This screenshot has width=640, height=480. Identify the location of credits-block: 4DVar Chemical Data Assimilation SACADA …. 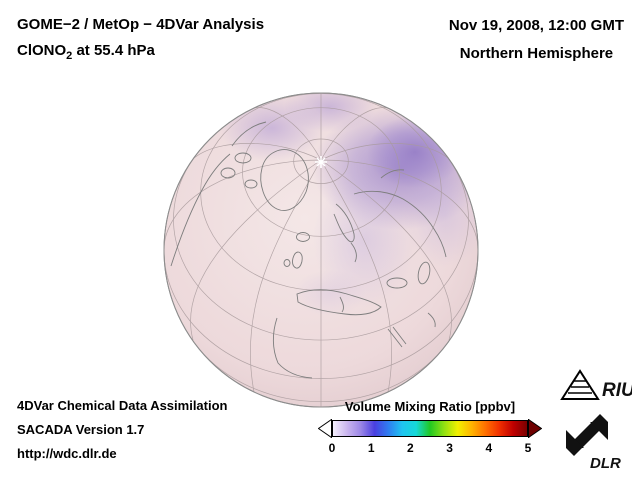
(122, 430).